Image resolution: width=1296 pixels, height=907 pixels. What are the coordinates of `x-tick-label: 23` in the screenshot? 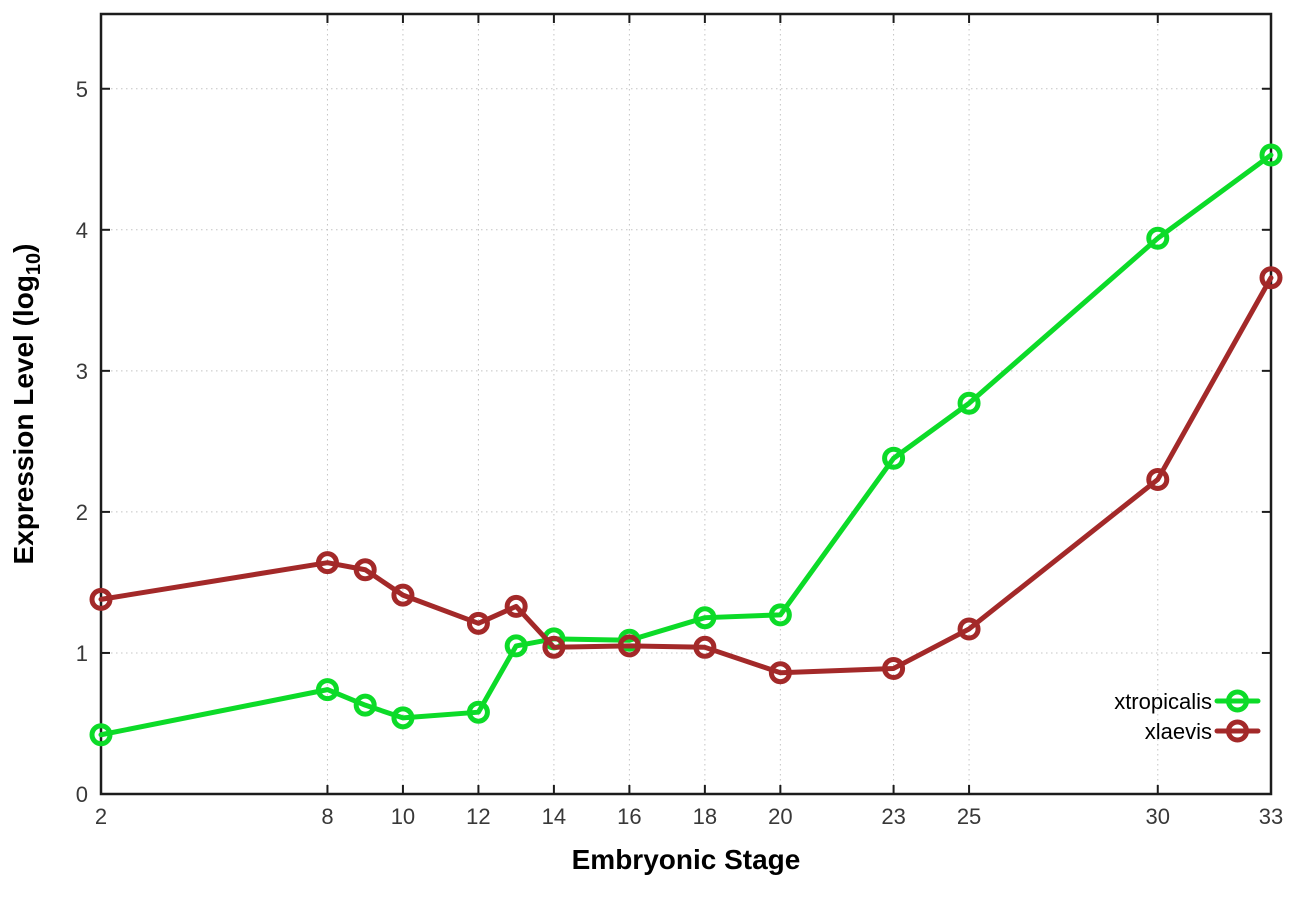 It's located at (893, 816).